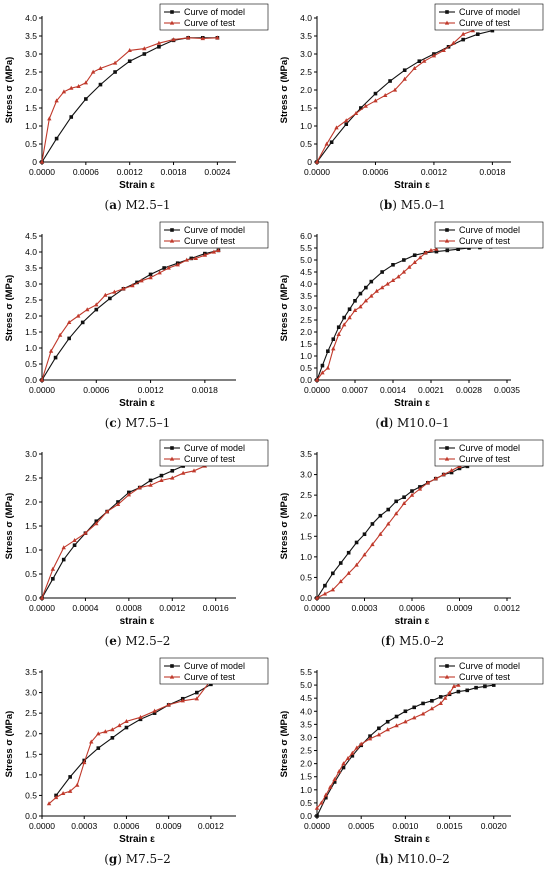  Describe the element at coordinates (469, 390) in the screenshot. I see `x-tick-label: 0.0028` at that location.